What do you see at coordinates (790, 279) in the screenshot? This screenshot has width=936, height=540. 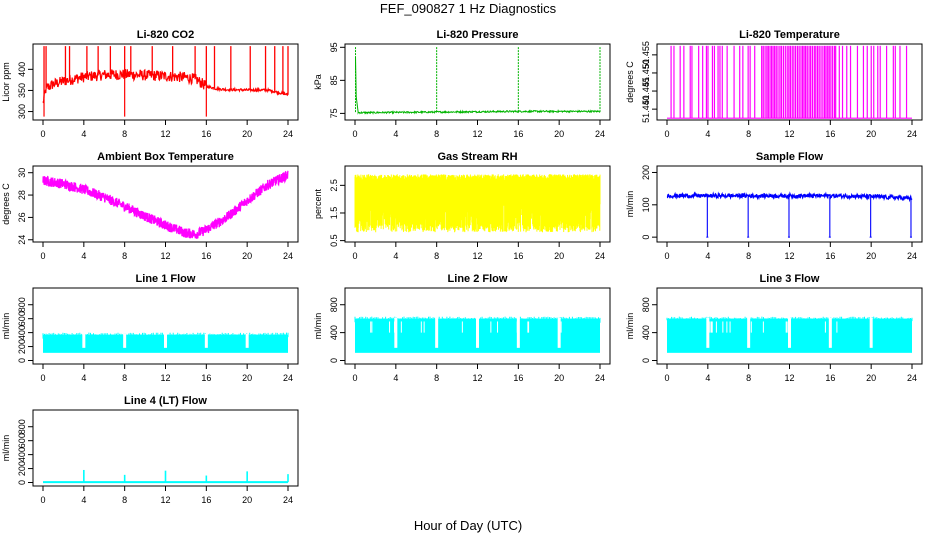 I see `panel-title: Line 3 Flow` at bounding box center [790, 279].